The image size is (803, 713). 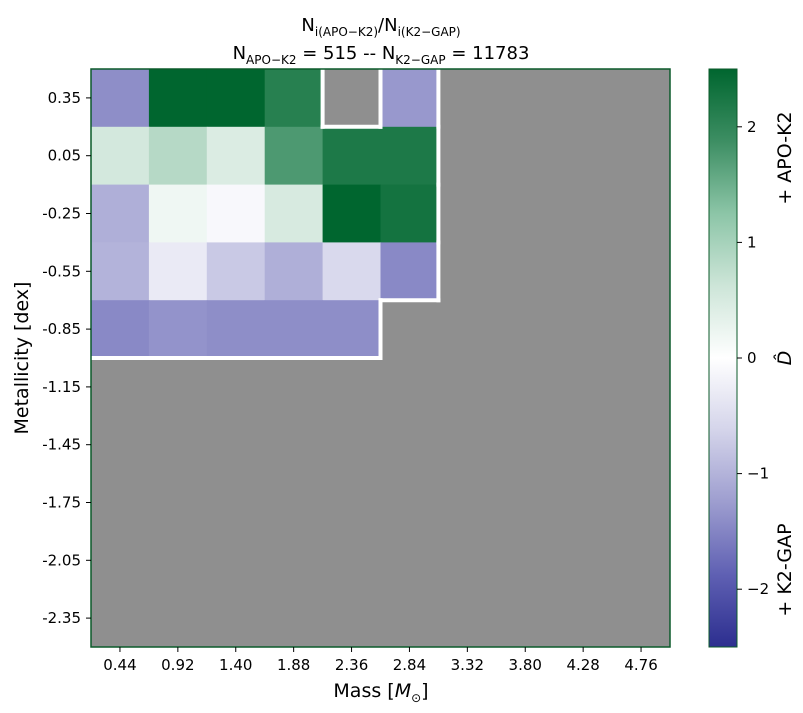 I want to click on colorbar-ticks: −2 −1 0 1 2, so click(x=753, y=358).